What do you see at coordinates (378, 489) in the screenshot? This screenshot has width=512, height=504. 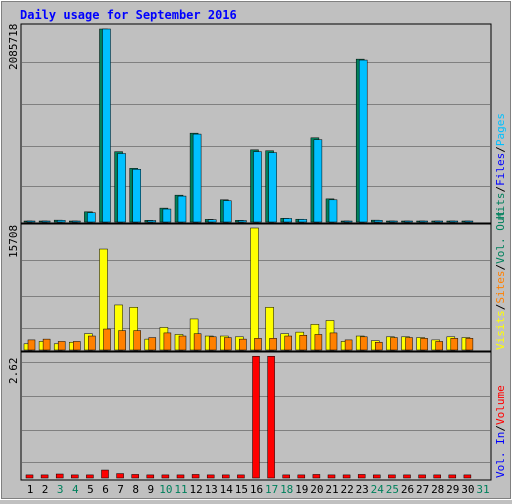 I see `x-tick-label: 24` at bounding box center [378, 489].